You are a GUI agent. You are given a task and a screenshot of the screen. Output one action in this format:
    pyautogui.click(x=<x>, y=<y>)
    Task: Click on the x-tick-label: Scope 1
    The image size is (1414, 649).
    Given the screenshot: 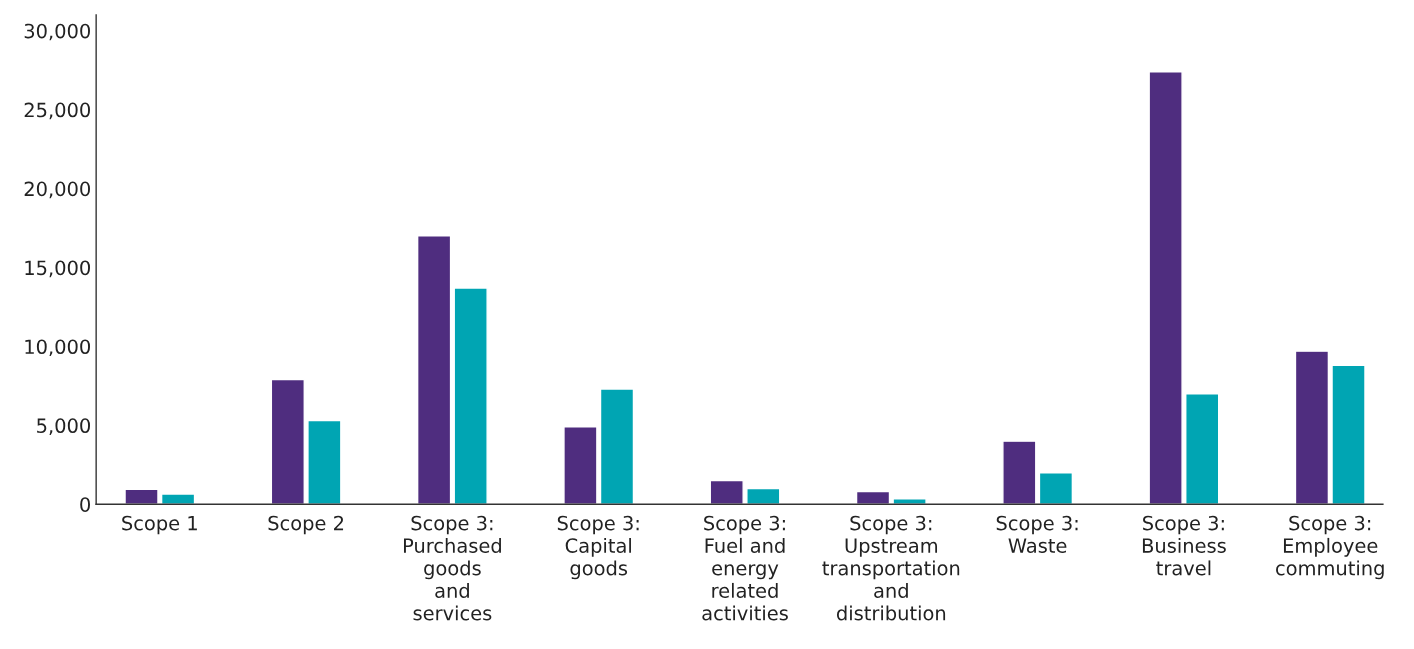 What is the action you would take?
    pyautogui.click(x=159, y=525)
    